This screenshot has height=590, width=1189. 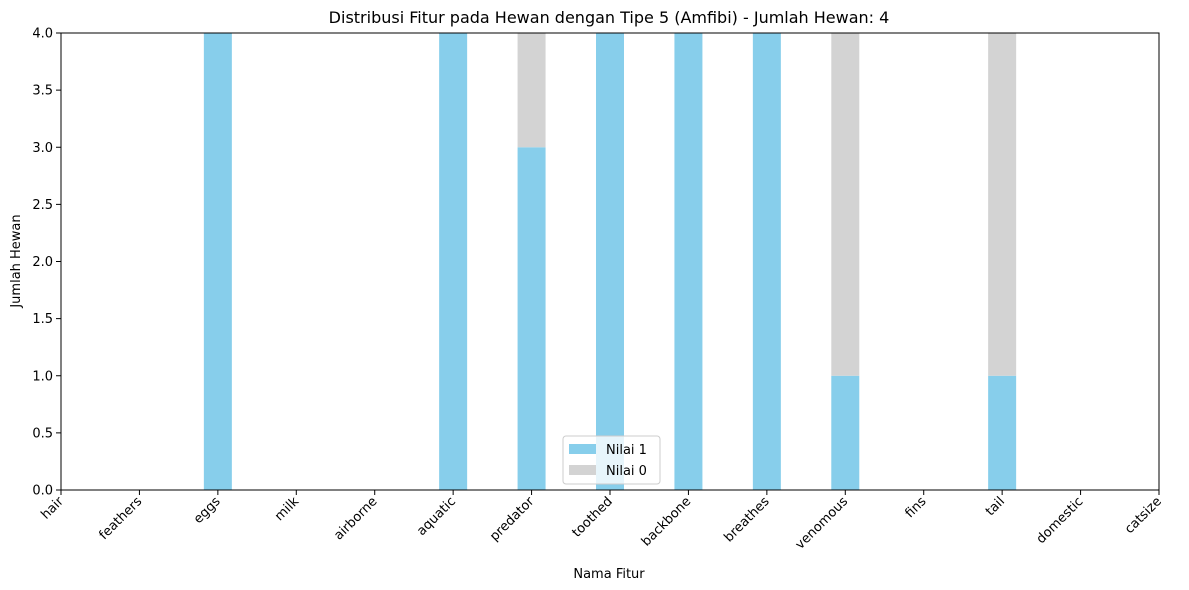 I want to click on y-tick-label: 0.5, so click(x=42, y=433).